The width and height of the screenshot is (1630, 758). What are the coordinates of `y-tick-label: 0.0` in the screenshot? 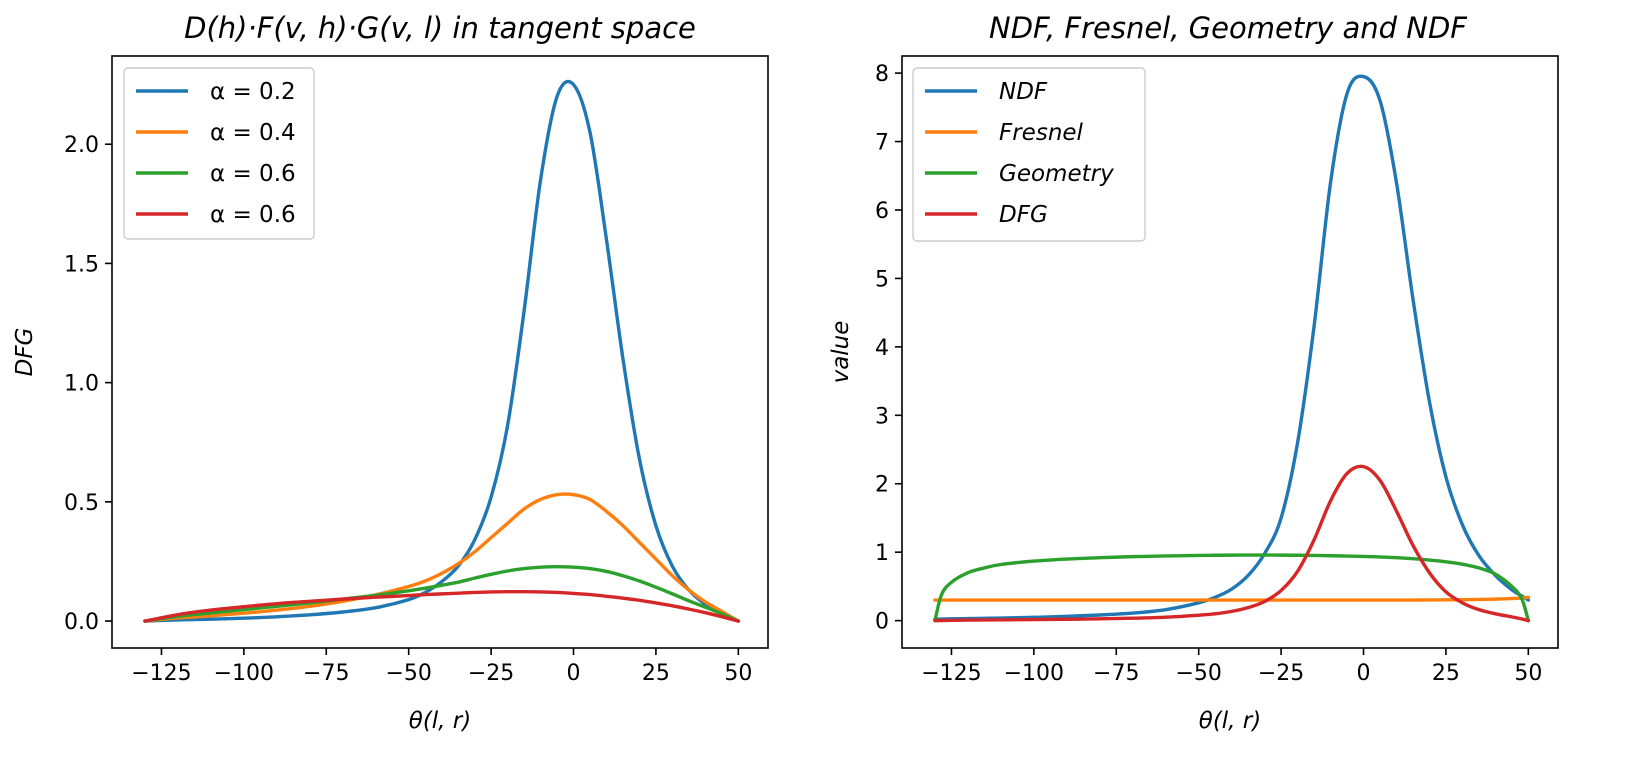 It's located at (81, 622).